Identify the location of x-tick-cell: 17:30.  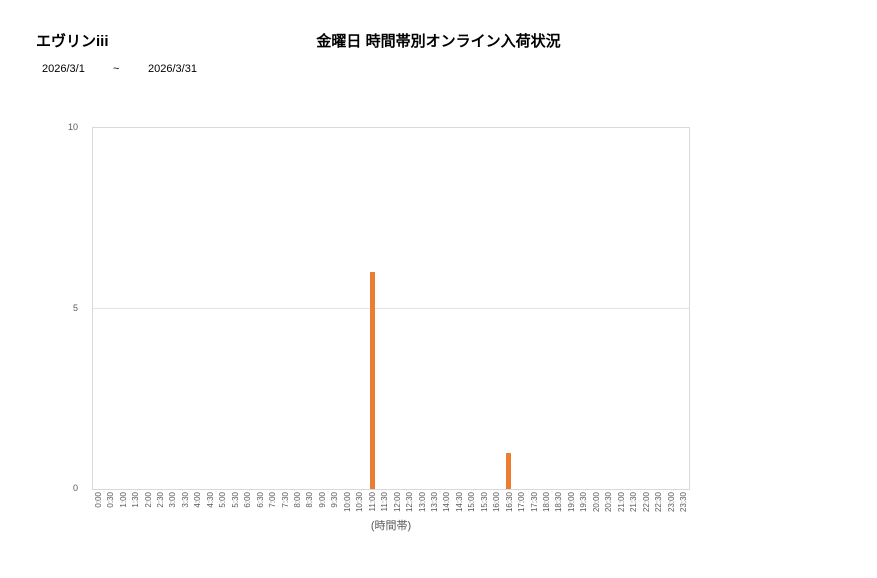
(534, 502).